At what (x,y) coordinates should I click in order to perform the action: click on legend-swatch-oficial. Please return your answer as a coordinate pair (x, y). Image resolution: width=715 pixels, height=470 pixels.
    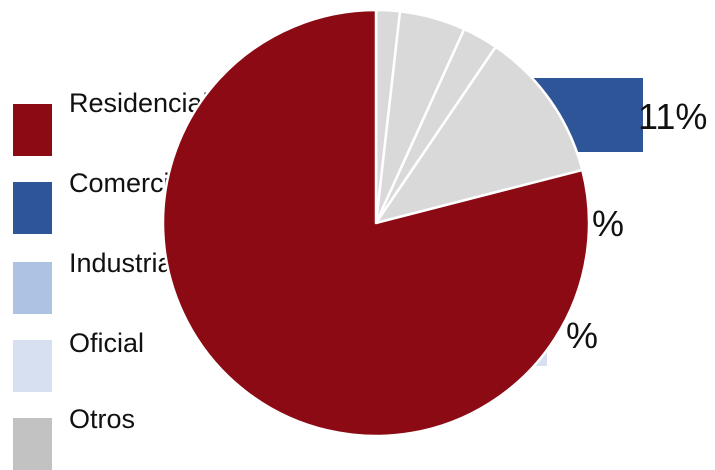
    Looking at the image, I should click on (32, 366).